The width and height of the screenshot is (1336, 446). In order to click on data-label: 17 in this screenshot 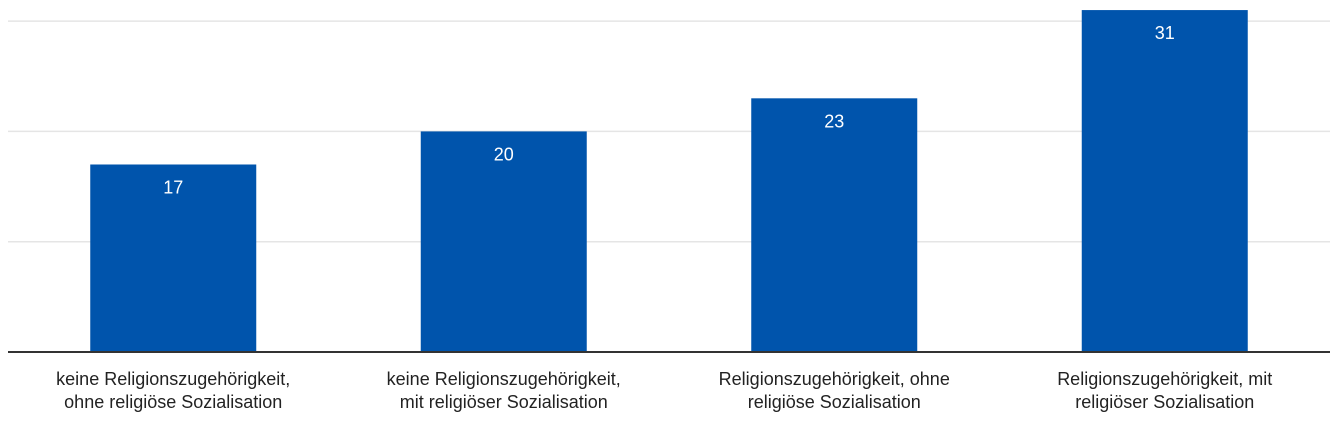, I will do `click(173, 187)`.